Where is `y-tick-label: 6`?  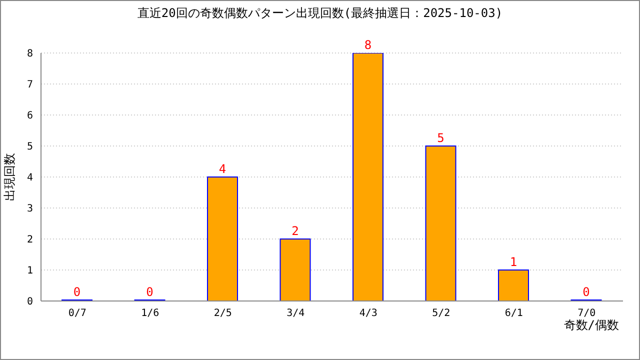 y-tick-label: 6 is located at coordinates (29, 116).